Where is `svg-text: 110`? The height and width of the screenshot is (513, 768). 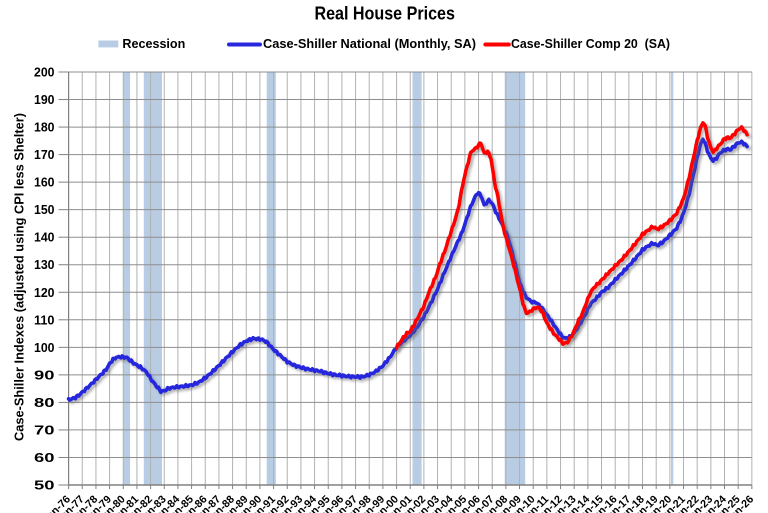
svg-text: 110 is located at coordinates (44, 320).